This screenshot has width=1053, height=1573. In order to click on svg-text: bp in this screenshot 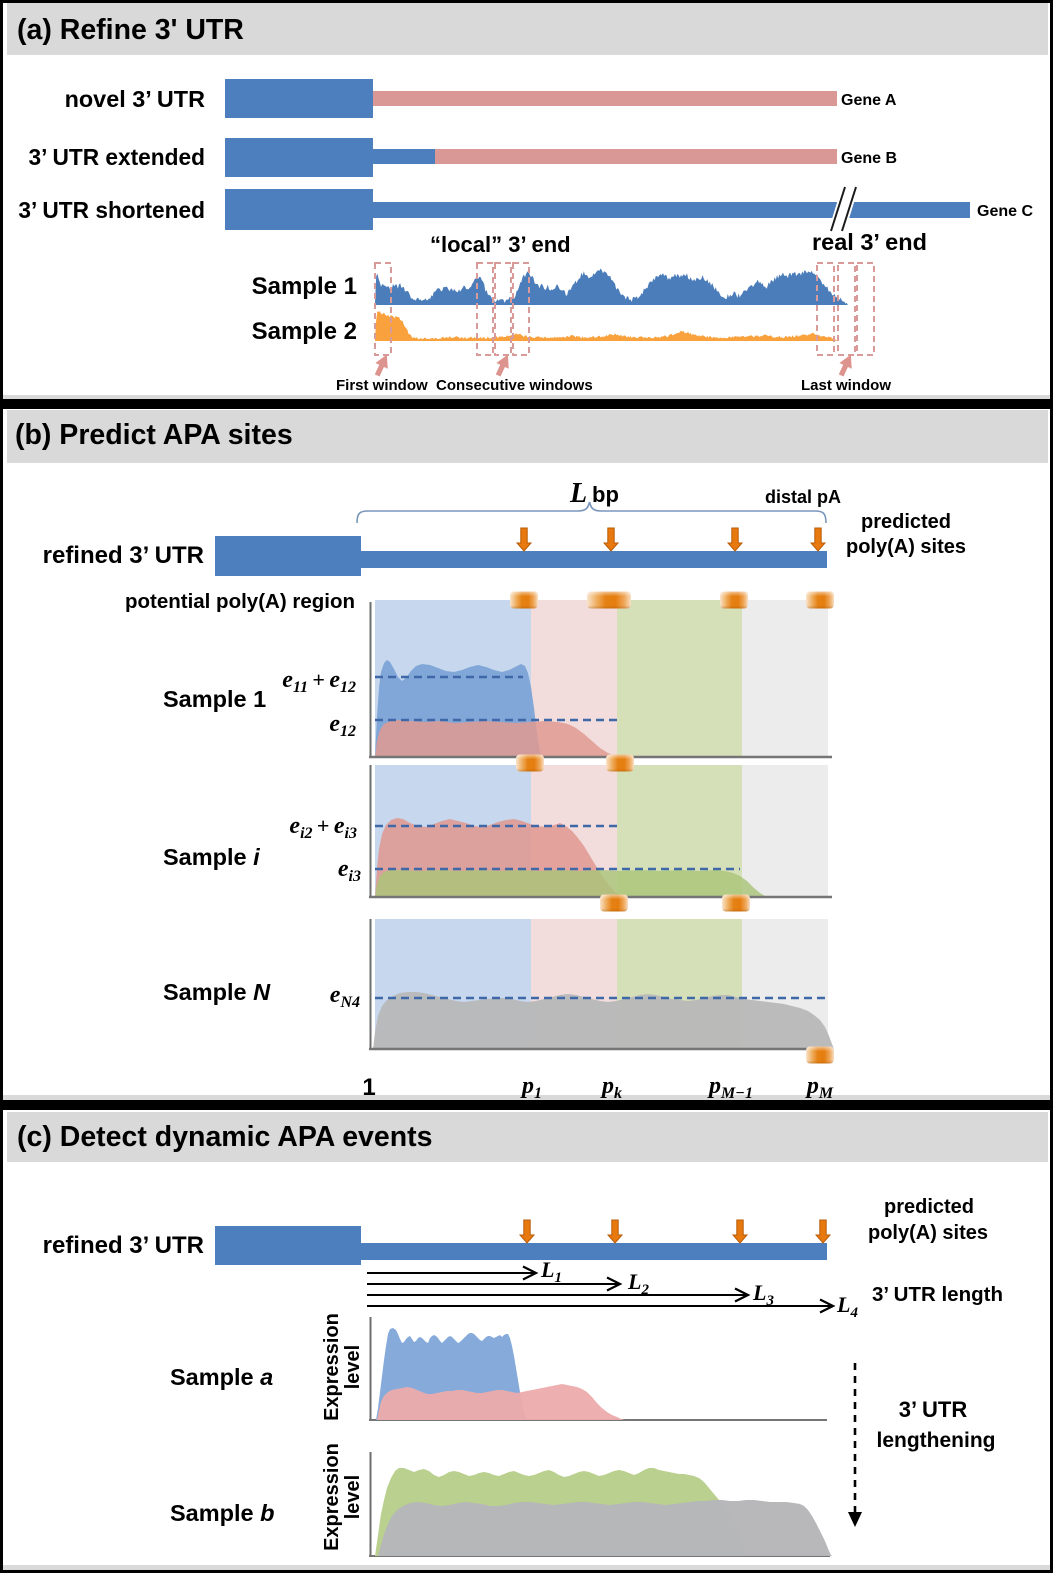, I will do `click(605, 494)`.